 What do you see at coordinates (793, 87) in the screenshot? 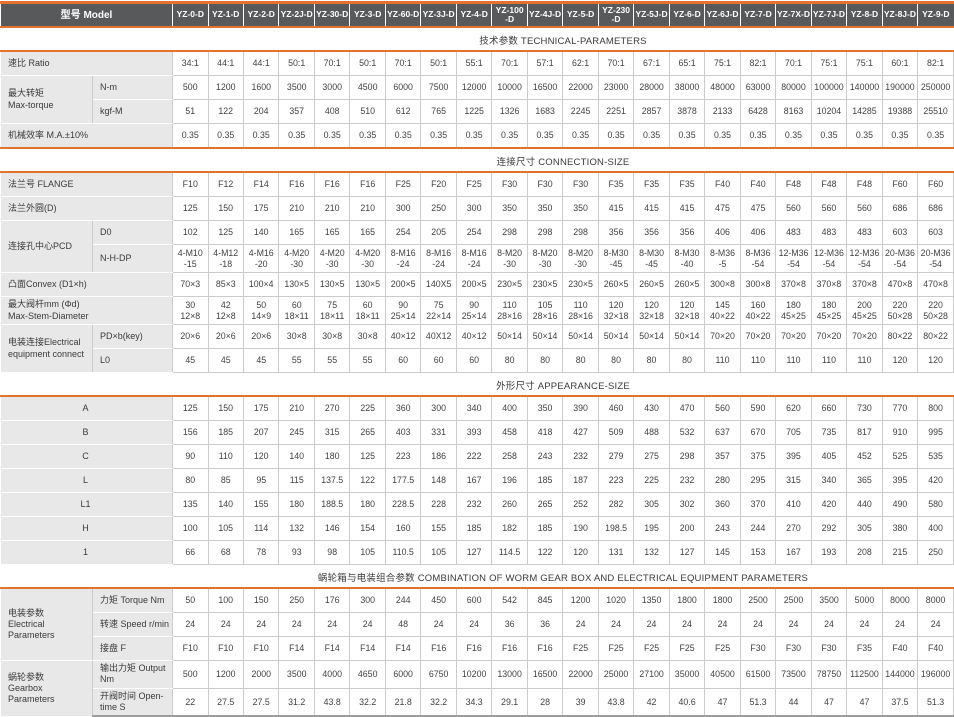
I see `table-cell: 80000` at bounding box center [793, 87].